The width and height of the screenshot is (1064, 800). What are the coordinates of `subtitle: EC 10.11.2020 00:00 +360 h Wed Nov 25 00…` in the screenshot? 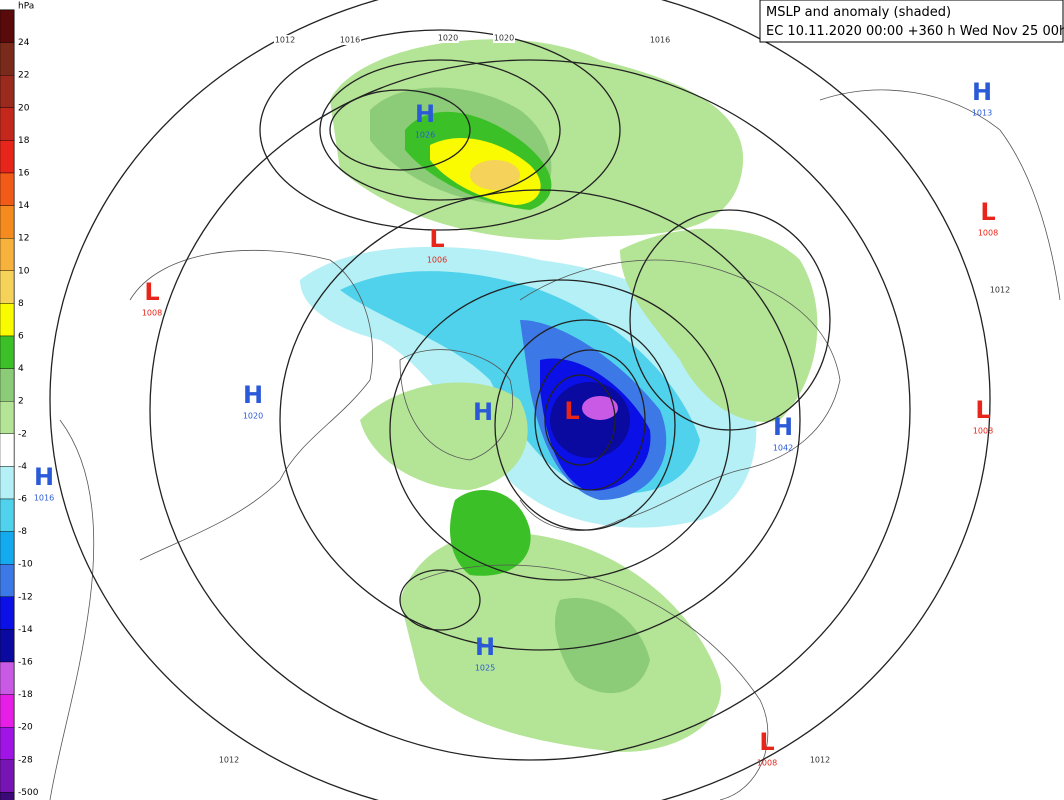 It's located at (915, 31).